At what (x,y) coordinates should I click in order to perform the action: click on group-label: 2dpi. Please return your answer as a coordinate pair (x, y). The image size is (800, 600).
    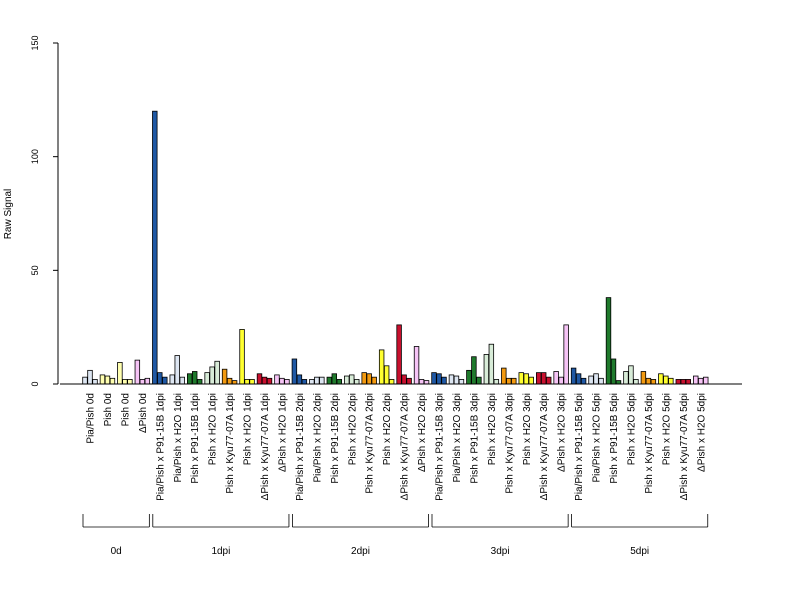
    Looking at the image, I should click on (360, 551).